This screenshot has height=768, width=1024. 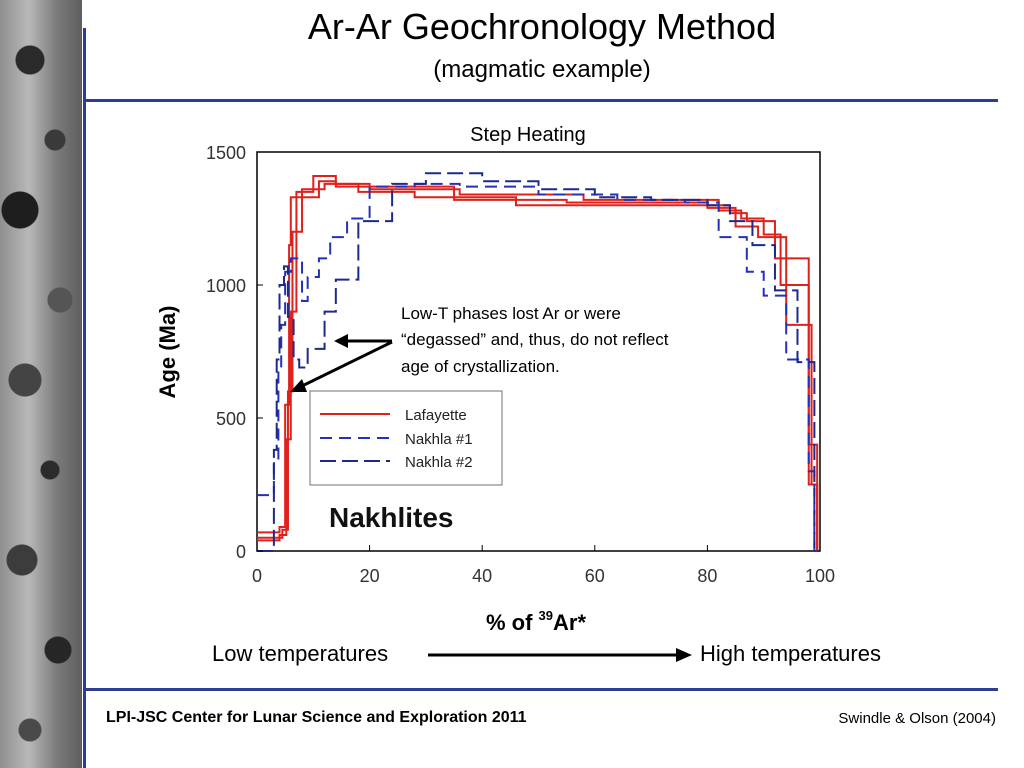 What do you see at coordinates (790, 653) in the screenshot?
I see `high-temperatures-label: High temperatures` at bounding box center [790, 653].